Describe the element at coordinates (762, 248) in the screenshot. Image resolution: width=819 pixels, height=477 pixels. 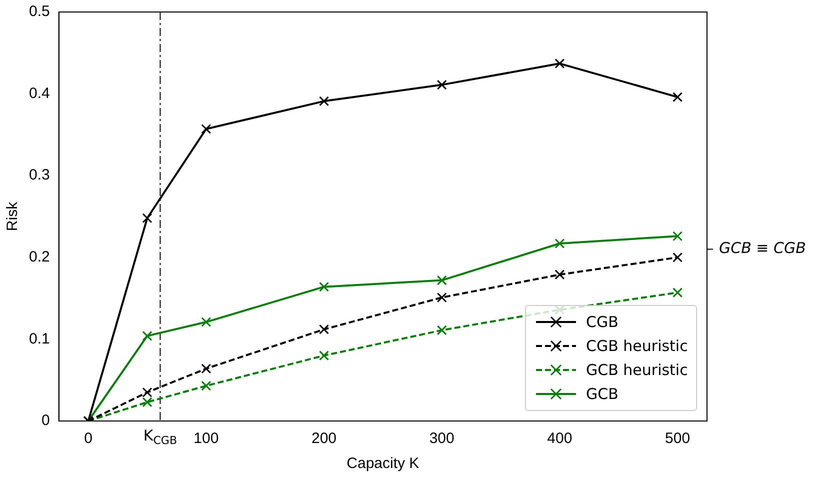
I see `ref-line-label: GCB ≡ CGB` at that location.